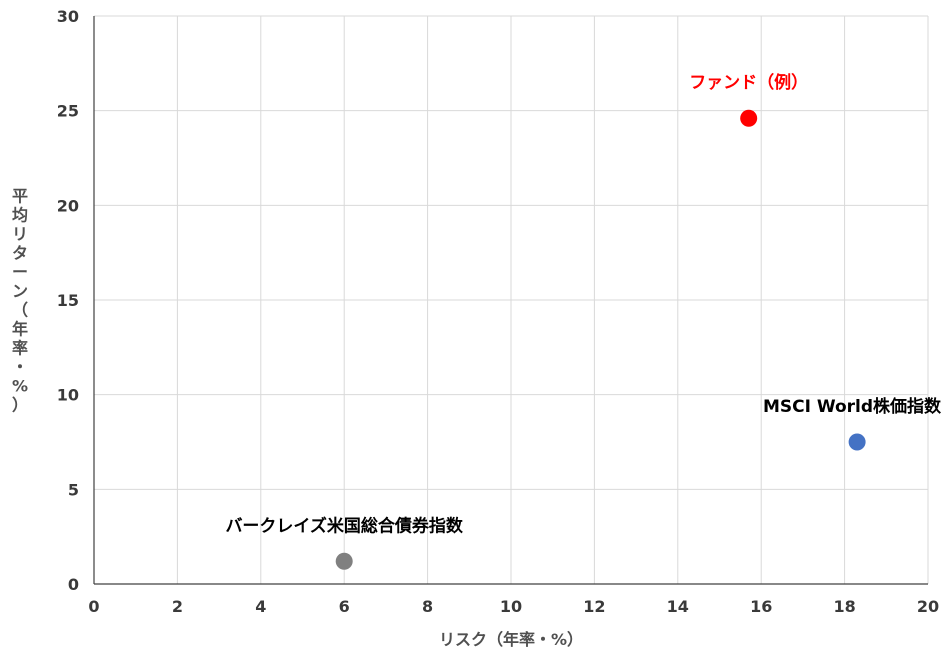  I want to click on x-tick-label: 0, so click(93, 606).